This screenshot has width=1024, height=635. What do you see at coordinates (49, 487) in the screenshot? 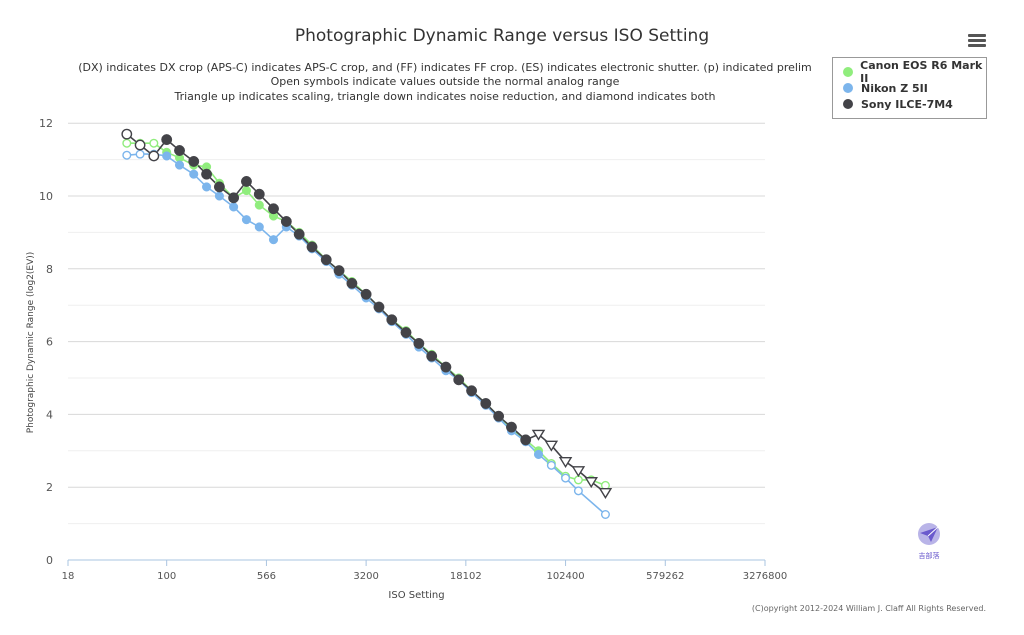
I see `y-tick-label: 2` at bounding box center [49, 487].